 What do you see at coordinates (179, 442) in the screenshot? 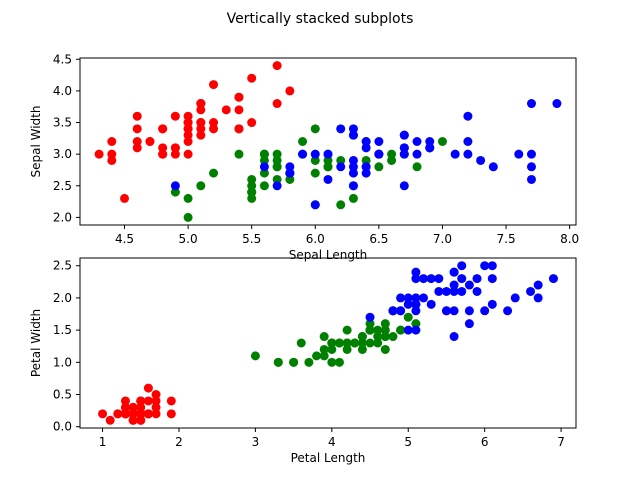
I see `petal-xtick-label-1: 2` at bounding box center [179, 442].